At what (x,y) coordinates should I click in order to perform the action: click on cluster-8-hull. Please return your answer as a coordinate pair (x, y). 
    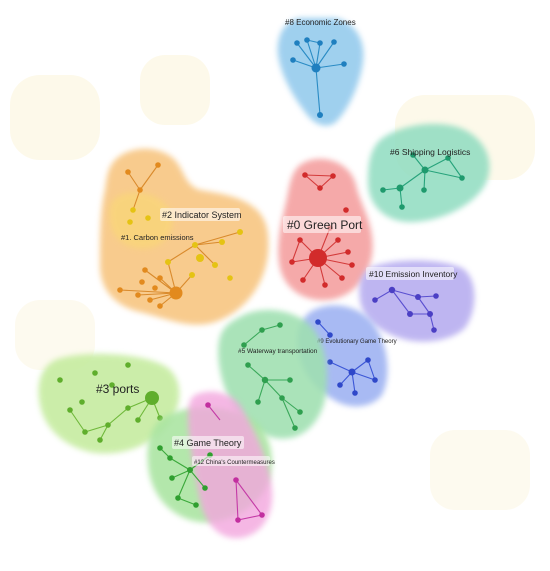
    Looking at the image, I should click on (320, 72).